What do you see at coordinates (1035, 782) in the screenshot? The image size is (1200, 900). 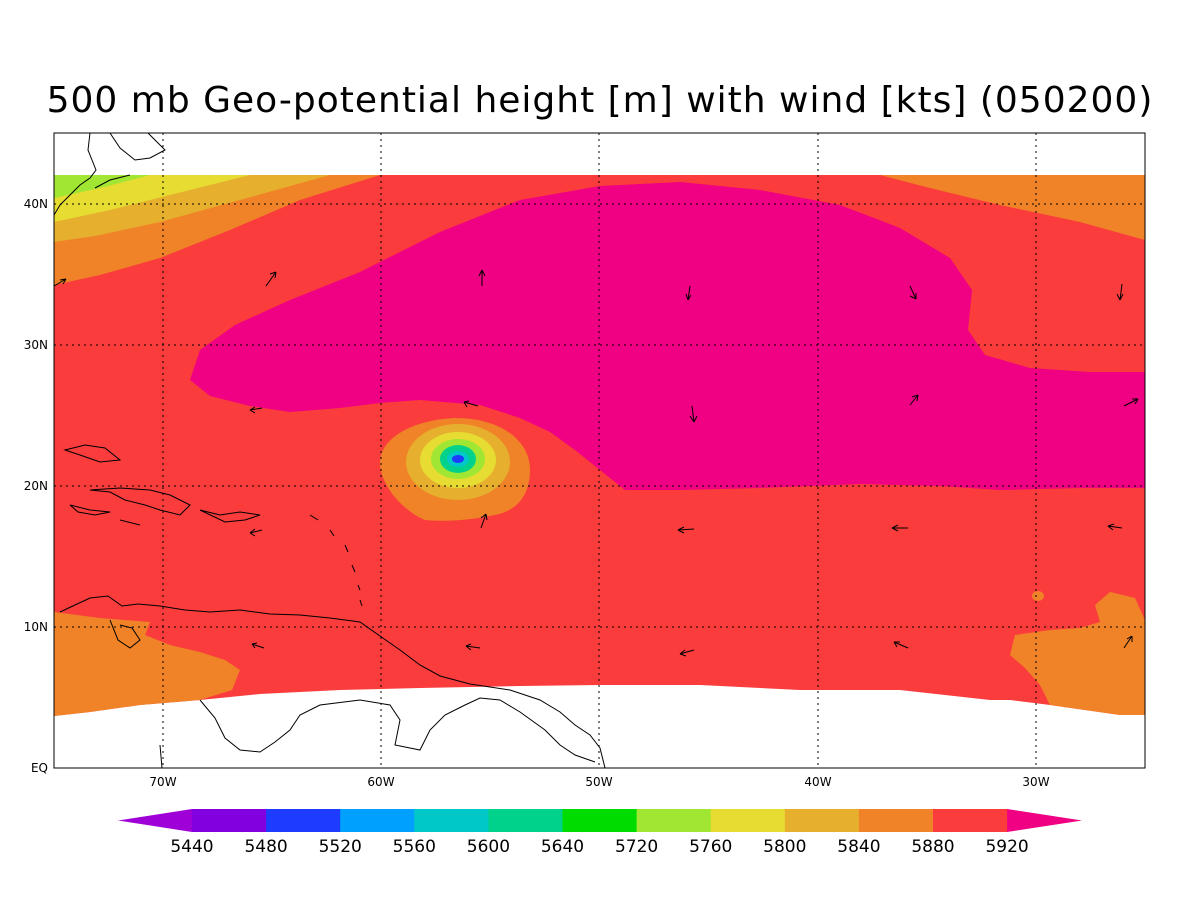 I see `lon-label: 30W` at bounding box center [1035, 782].